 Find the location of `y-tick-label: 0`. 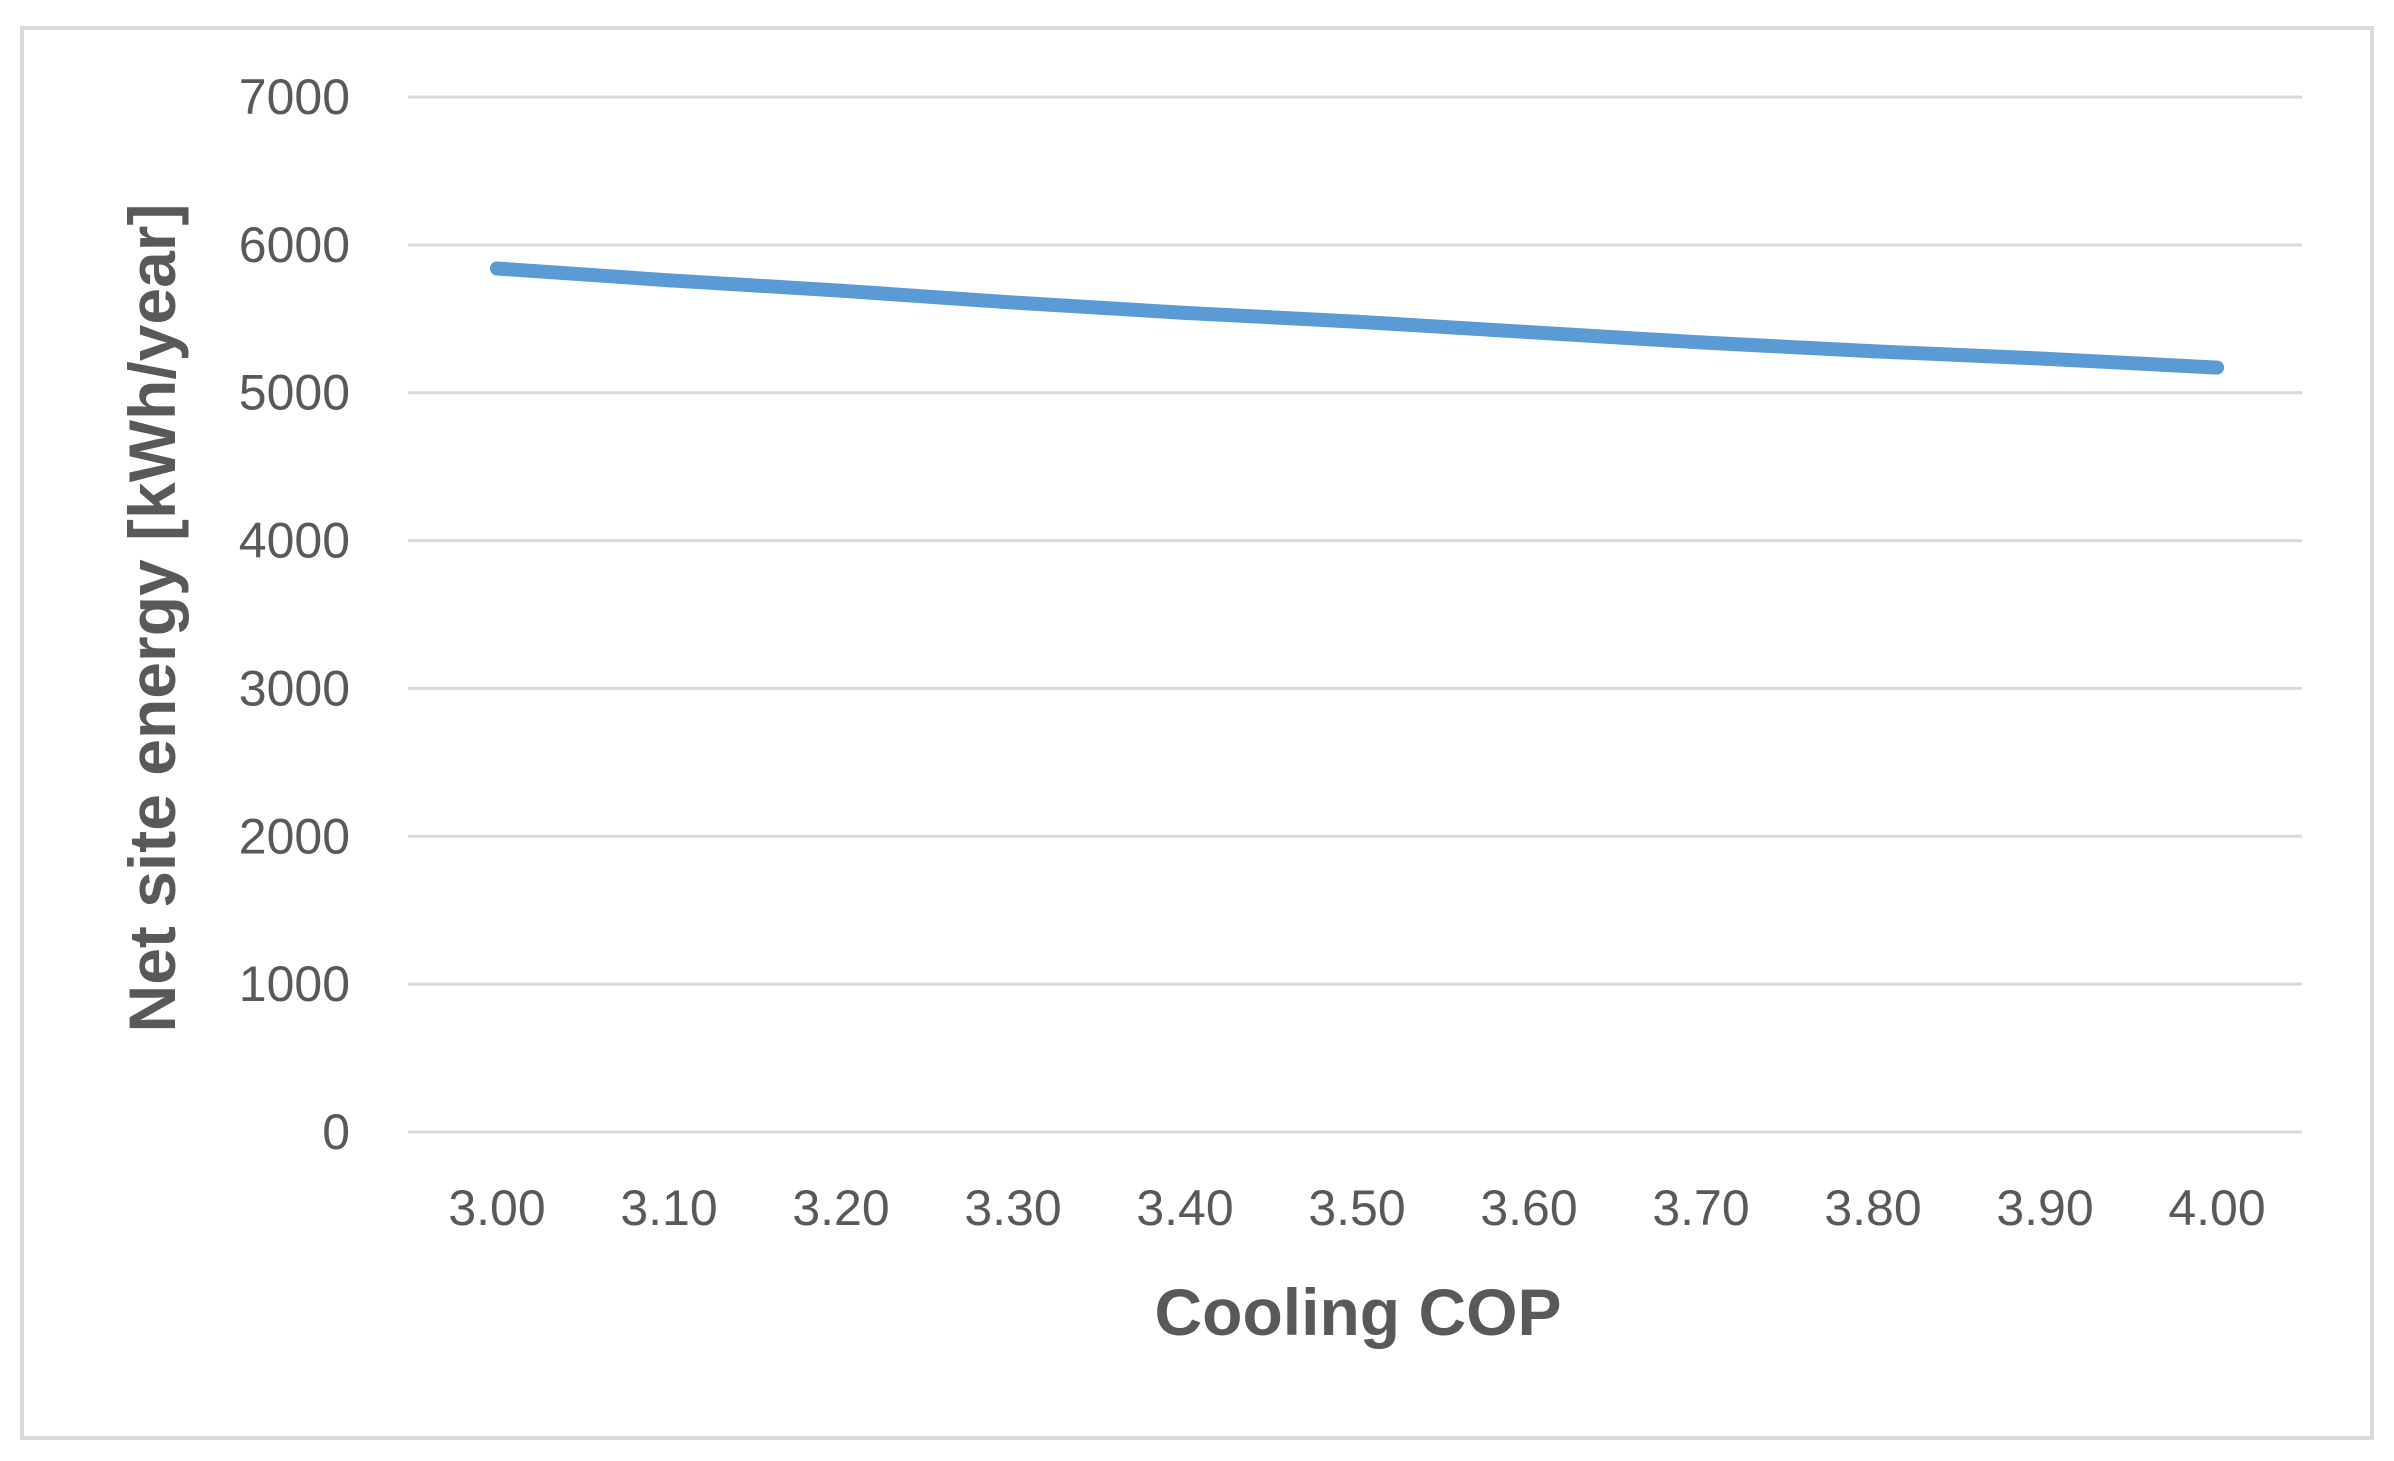

y-tick-label: 0 is located at coordinates (336, 1132).